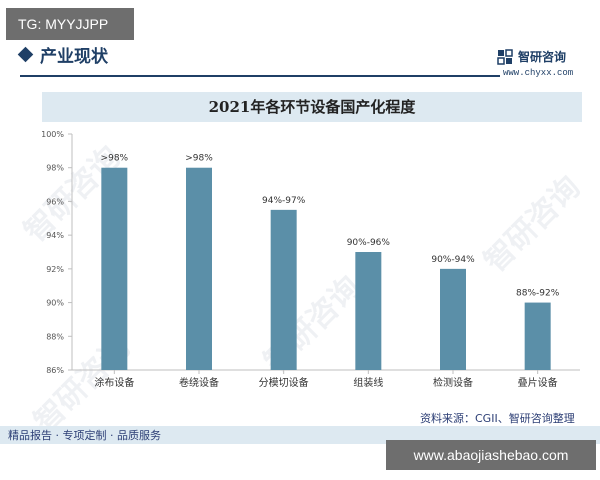 The height and width of the screenshot is (480, 600). What do you see at coordinates (74, 57) in the screenshot?
I see `section-title: 产业现状` at bounding box center [74, 57].